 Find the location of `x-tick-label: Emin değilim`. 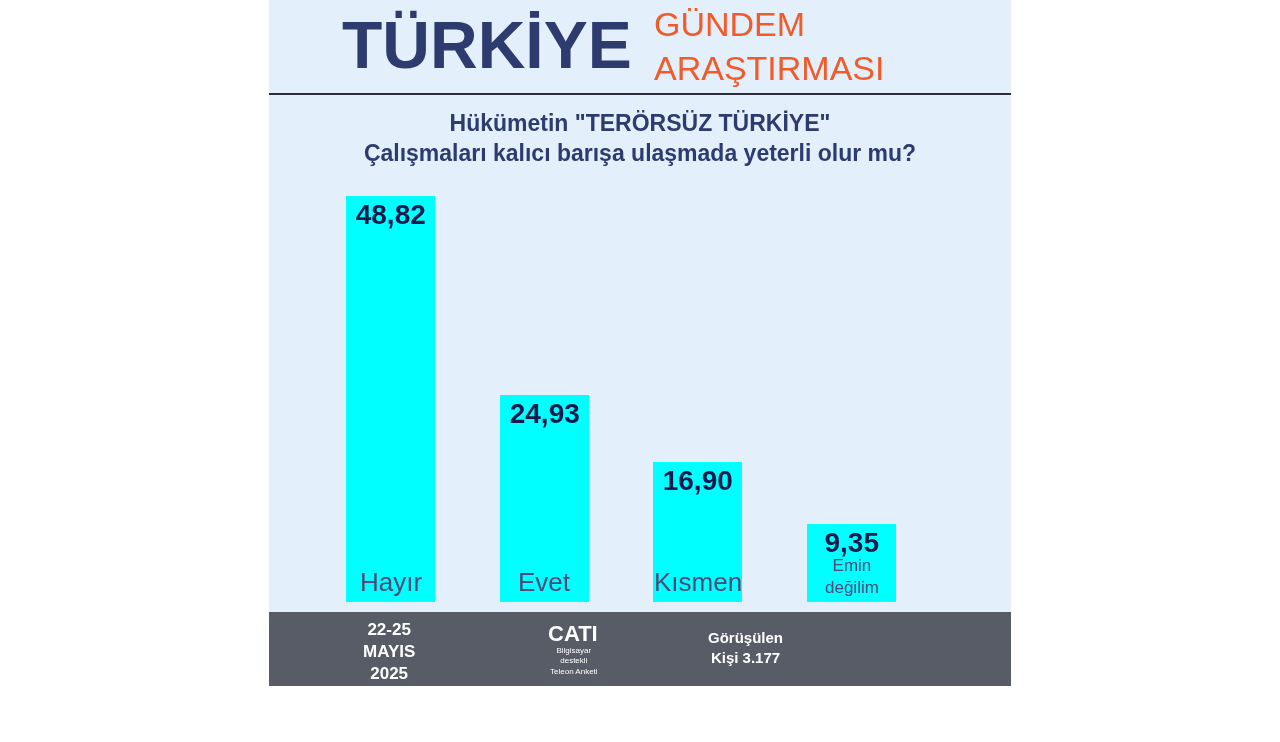

x-tick-label: Emin değilim is located at coordinates (852, 577).